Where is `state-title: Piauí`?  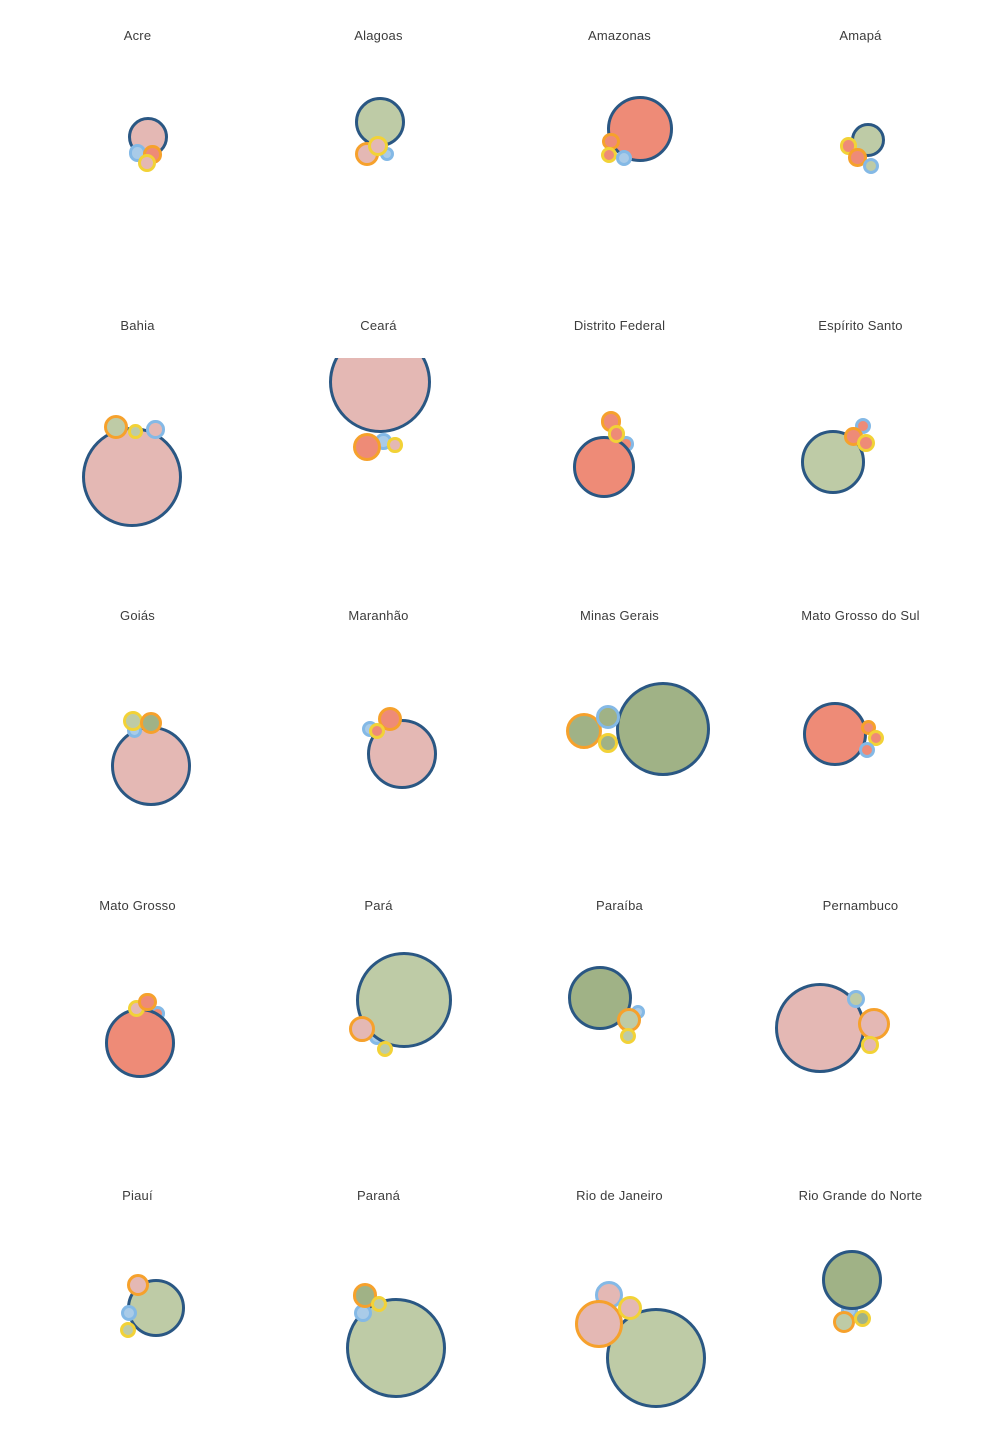 state-title: Piauí is located at coordinates (137, 1195).